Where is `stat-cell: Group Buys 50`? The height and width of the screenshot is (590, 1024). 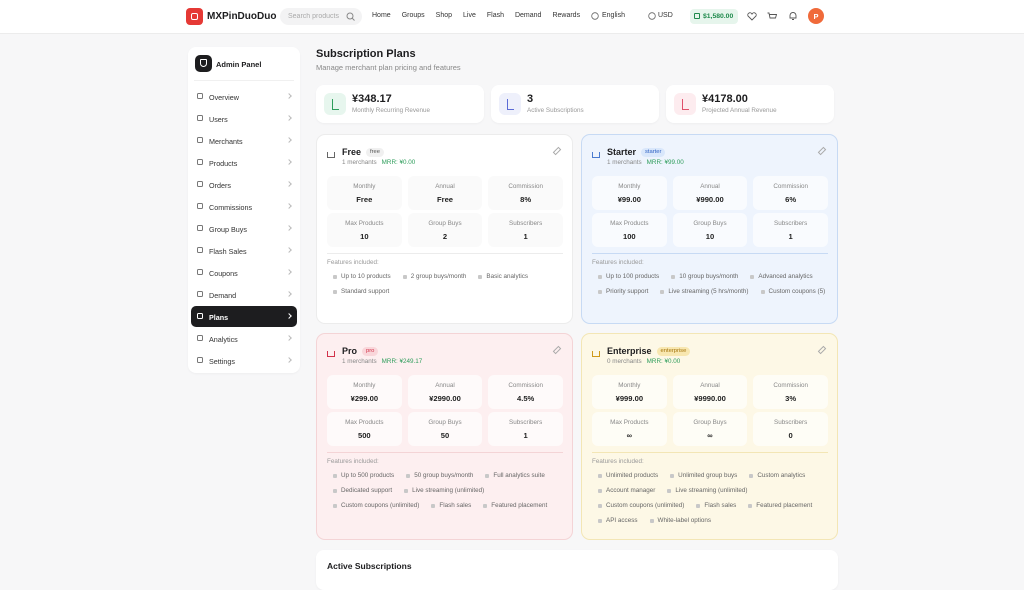 stat-cell: Group Buys 50 is located at coordinates (445, 429).